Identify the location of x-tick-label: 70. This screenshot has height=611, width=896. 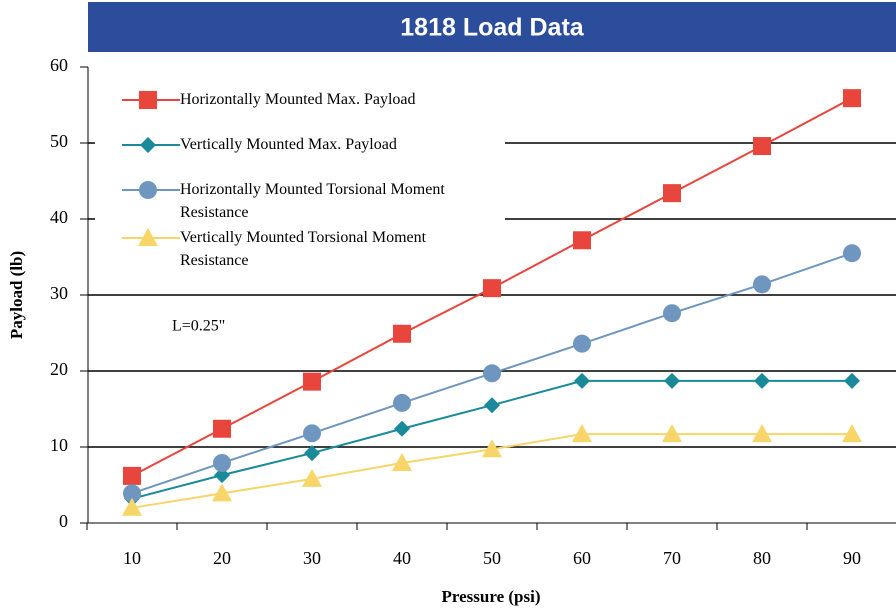
(672, 558).